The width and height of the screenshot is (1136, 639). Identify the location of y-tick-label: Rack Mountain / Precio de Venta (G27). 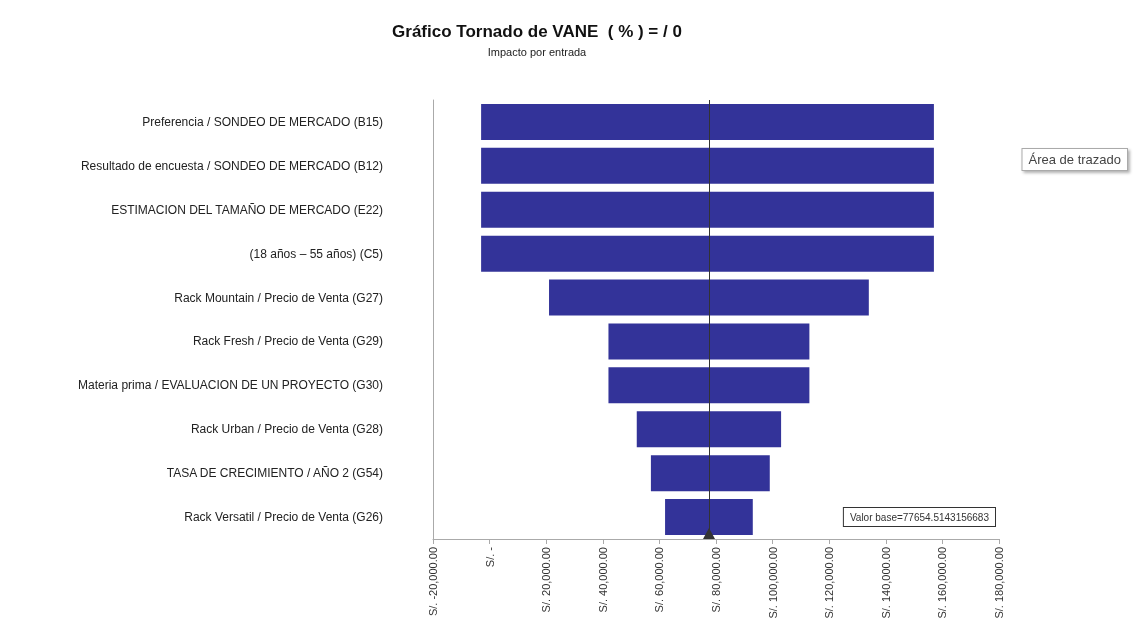
(278, 297).